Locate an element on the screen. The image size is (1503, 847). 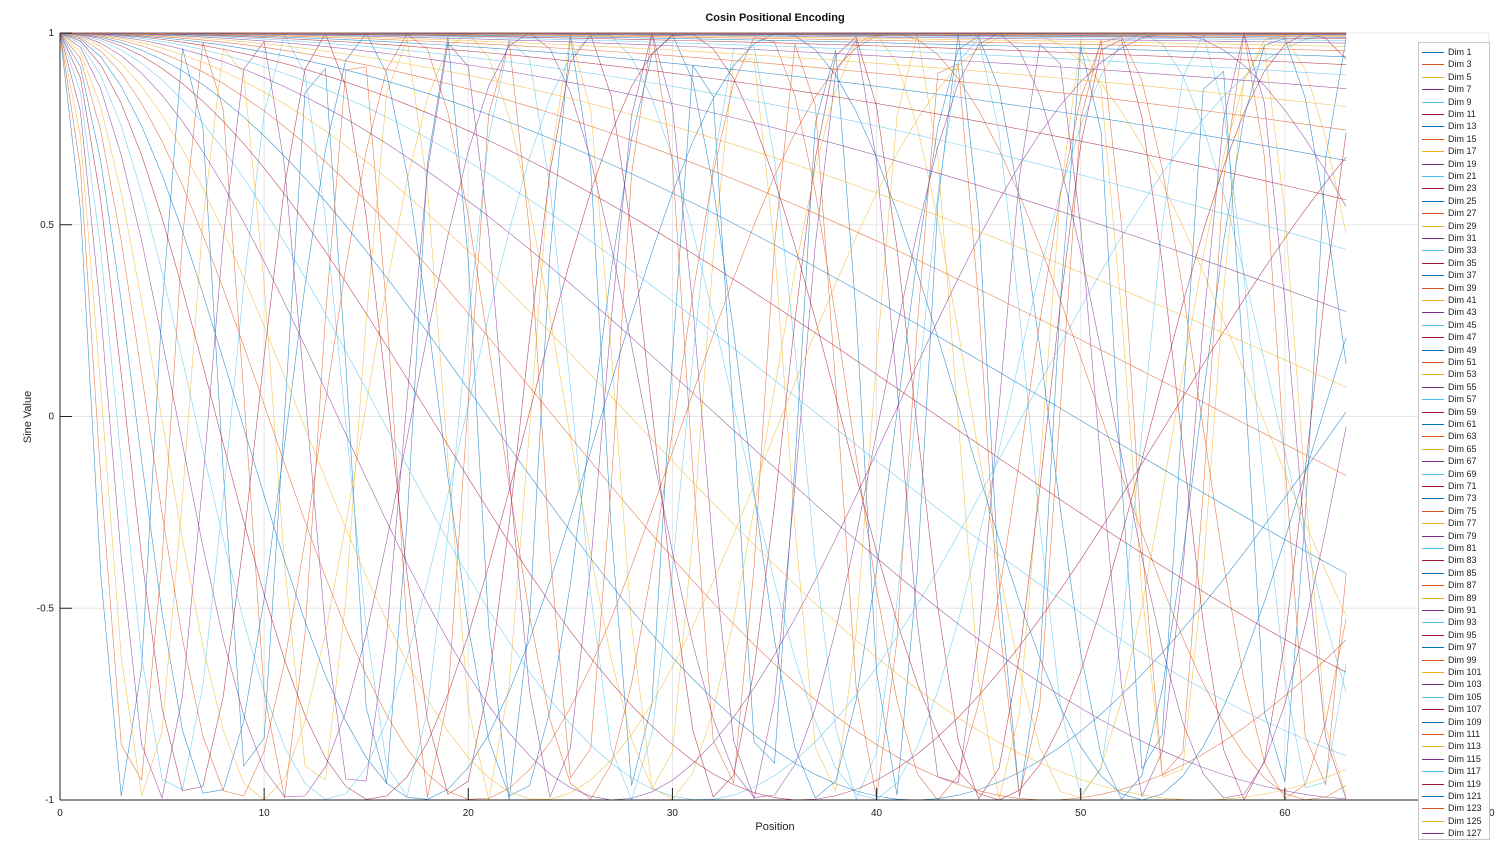
chart-title: Cosin Positional Encoding is located at coordinates (774, 18).